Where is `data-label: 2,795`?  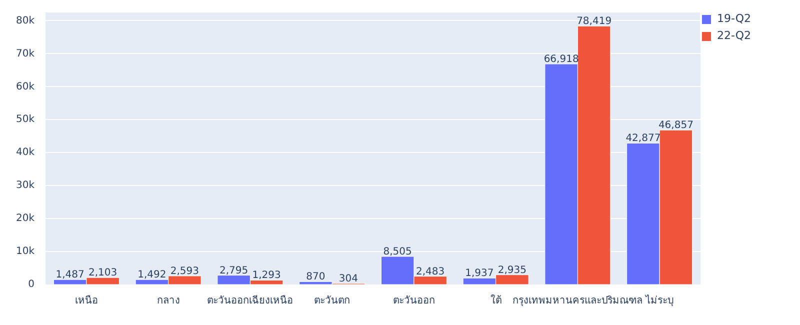 data-label: 2,795 is located at coordinates (234, 270).